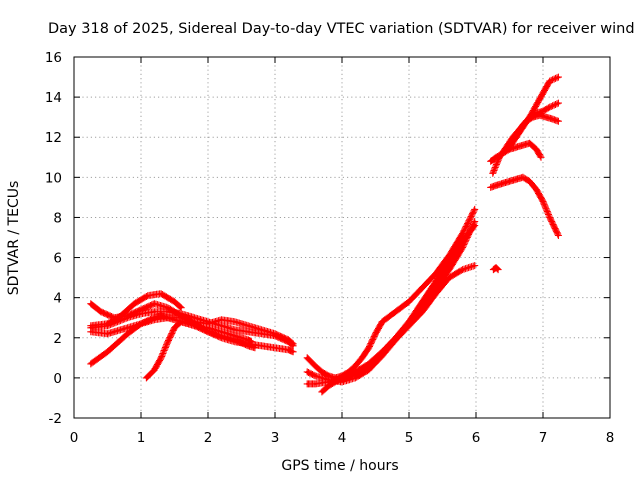  Describe the element at coordinates (57, 218) in the screenshot. I see `y-tick-label: 8` at that location.